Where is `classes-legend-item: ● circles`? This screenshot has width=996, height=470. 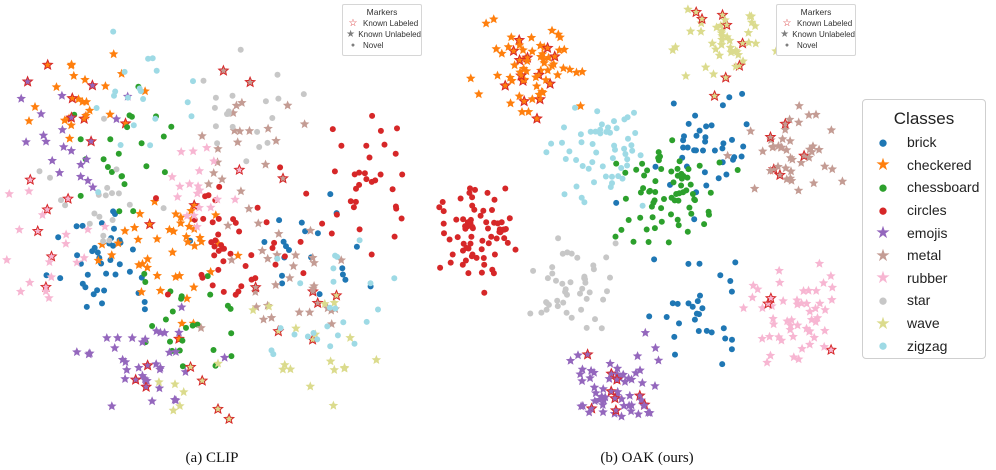
classes-legend-item: ● circles is located at coordinates (924, 210).